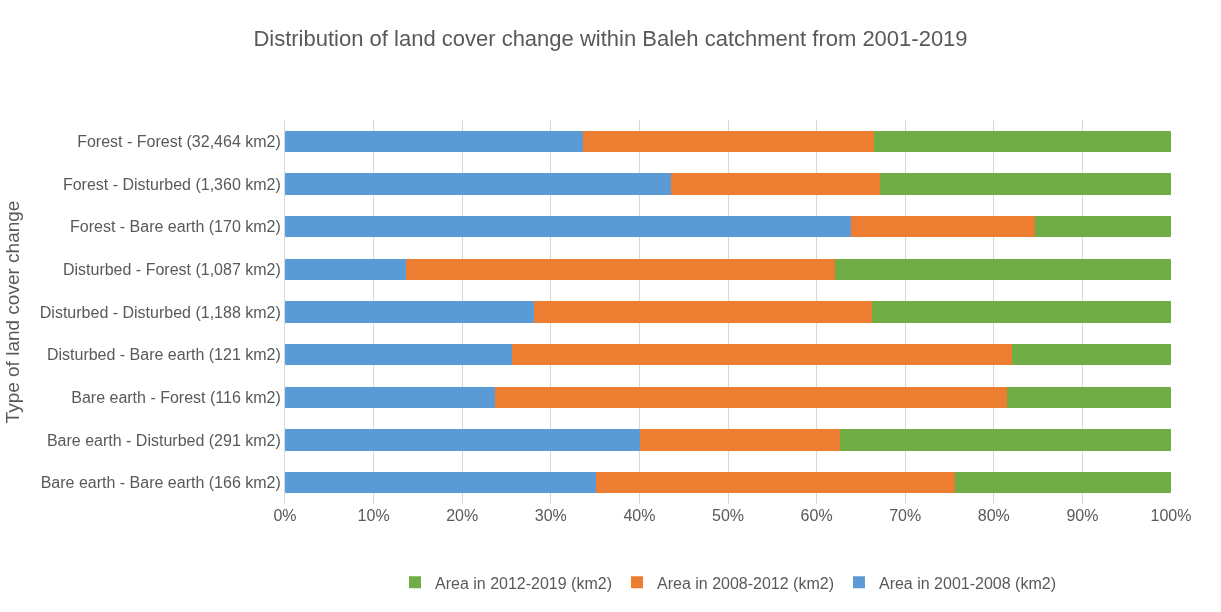 This screenshot has width=1221, height=612. What do you see at coordinates (610, 38) in the screenshot?
I see `chart-title: Distribution of land cover change within Baleh catchment from 2001-2019` at bounding box center [610, 38].